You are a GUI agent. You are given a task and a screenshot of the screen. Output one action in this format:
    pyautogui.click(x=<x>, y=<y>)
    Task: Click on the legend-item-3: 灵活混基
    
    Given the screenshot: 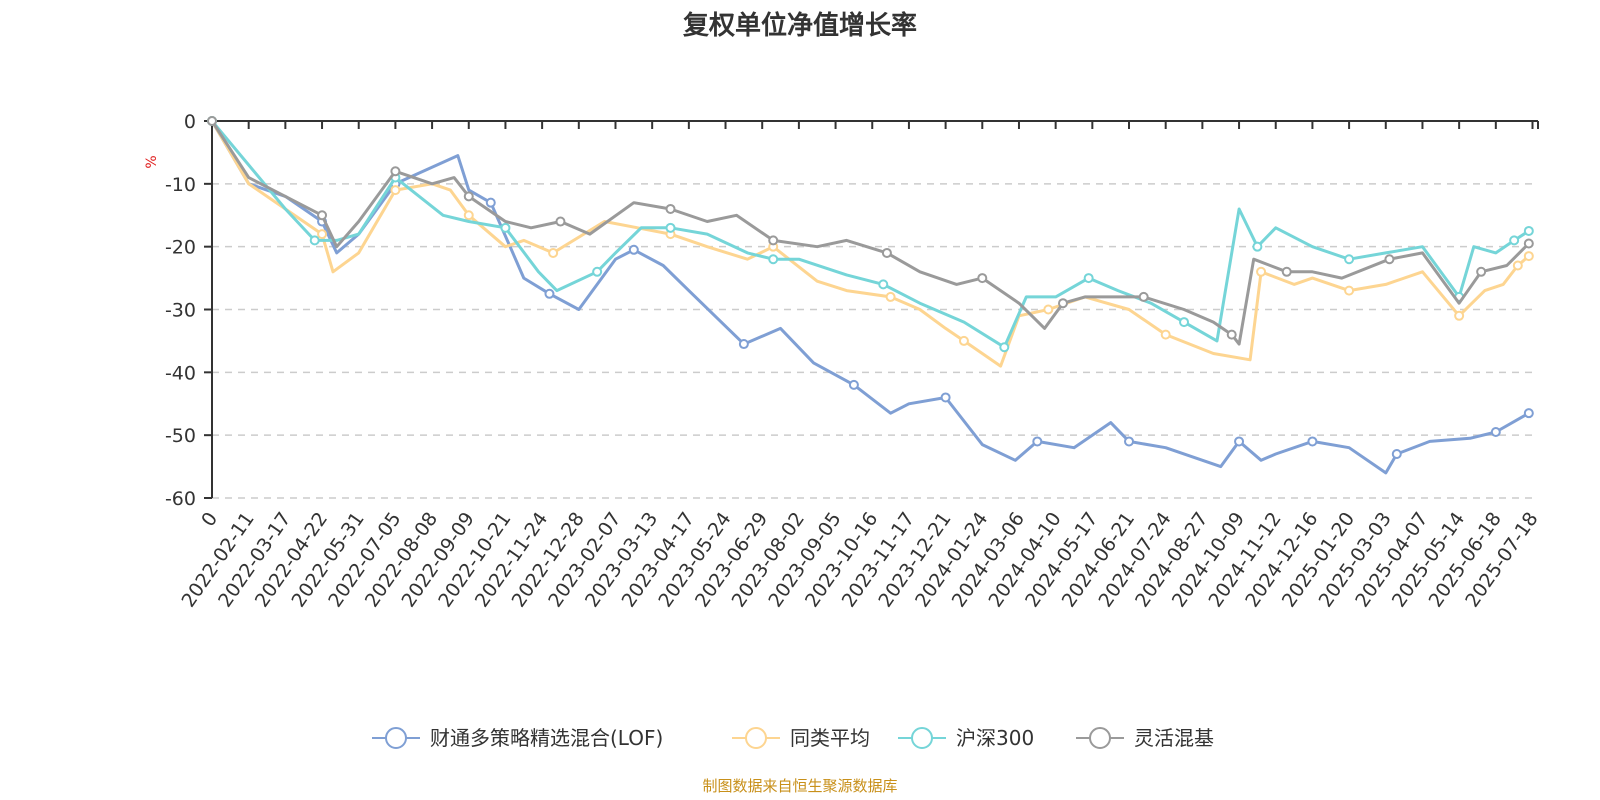 What is the action you would take?
    pyautogui.click(x=1145, y=738)
    